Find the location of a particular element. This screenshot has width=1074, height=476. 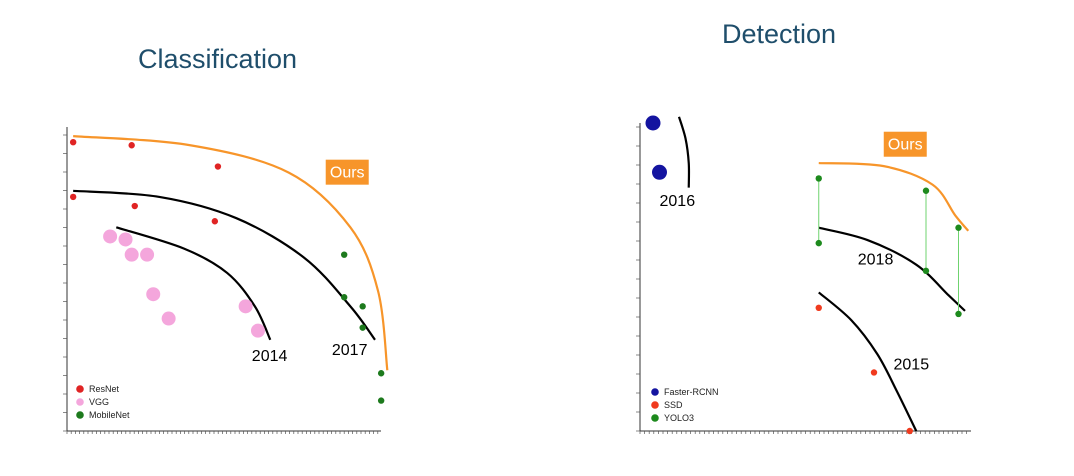

classification-legend-marker-vgg is located at coordinates (80, 402).